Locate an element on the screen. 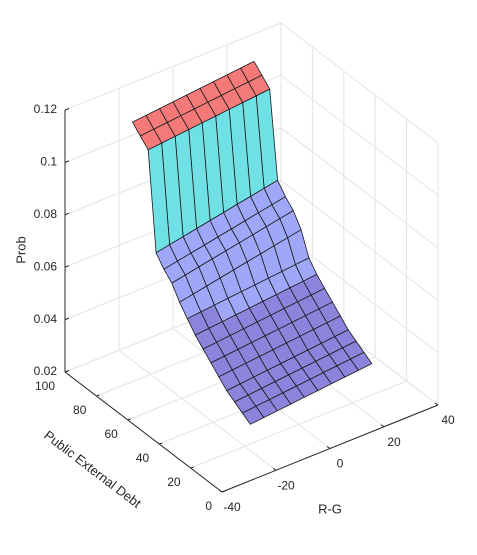  y-tick-label: 40 is located at coordinates (143, 458).